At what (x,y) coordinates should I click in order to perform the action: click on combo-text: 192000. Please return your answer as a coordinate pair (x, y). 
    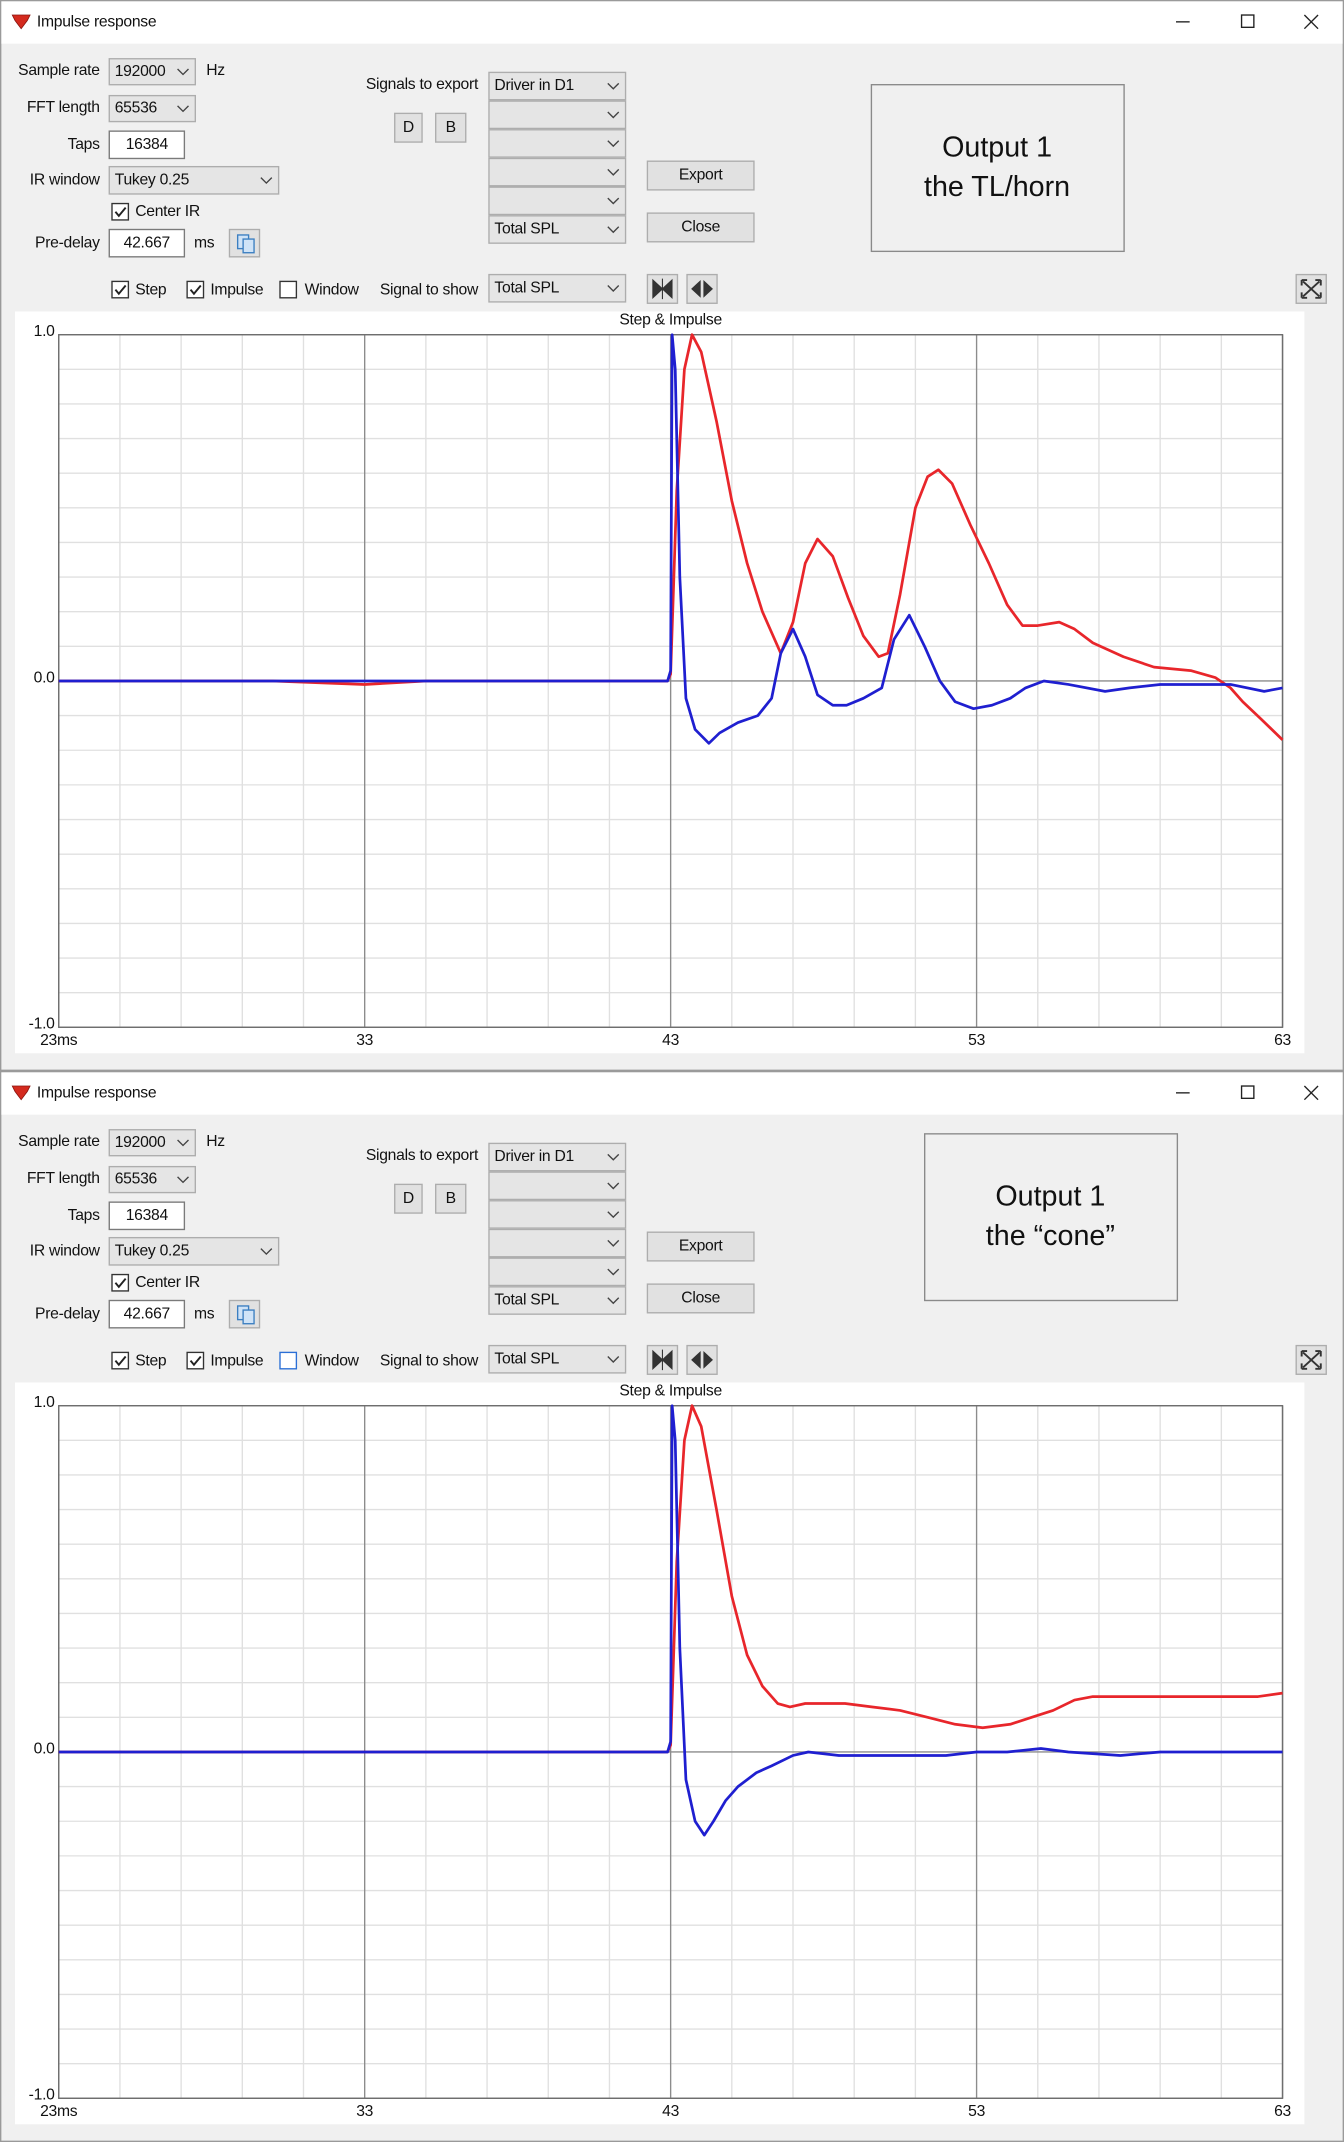
    Looking at the image, I should click on (140, 1142).